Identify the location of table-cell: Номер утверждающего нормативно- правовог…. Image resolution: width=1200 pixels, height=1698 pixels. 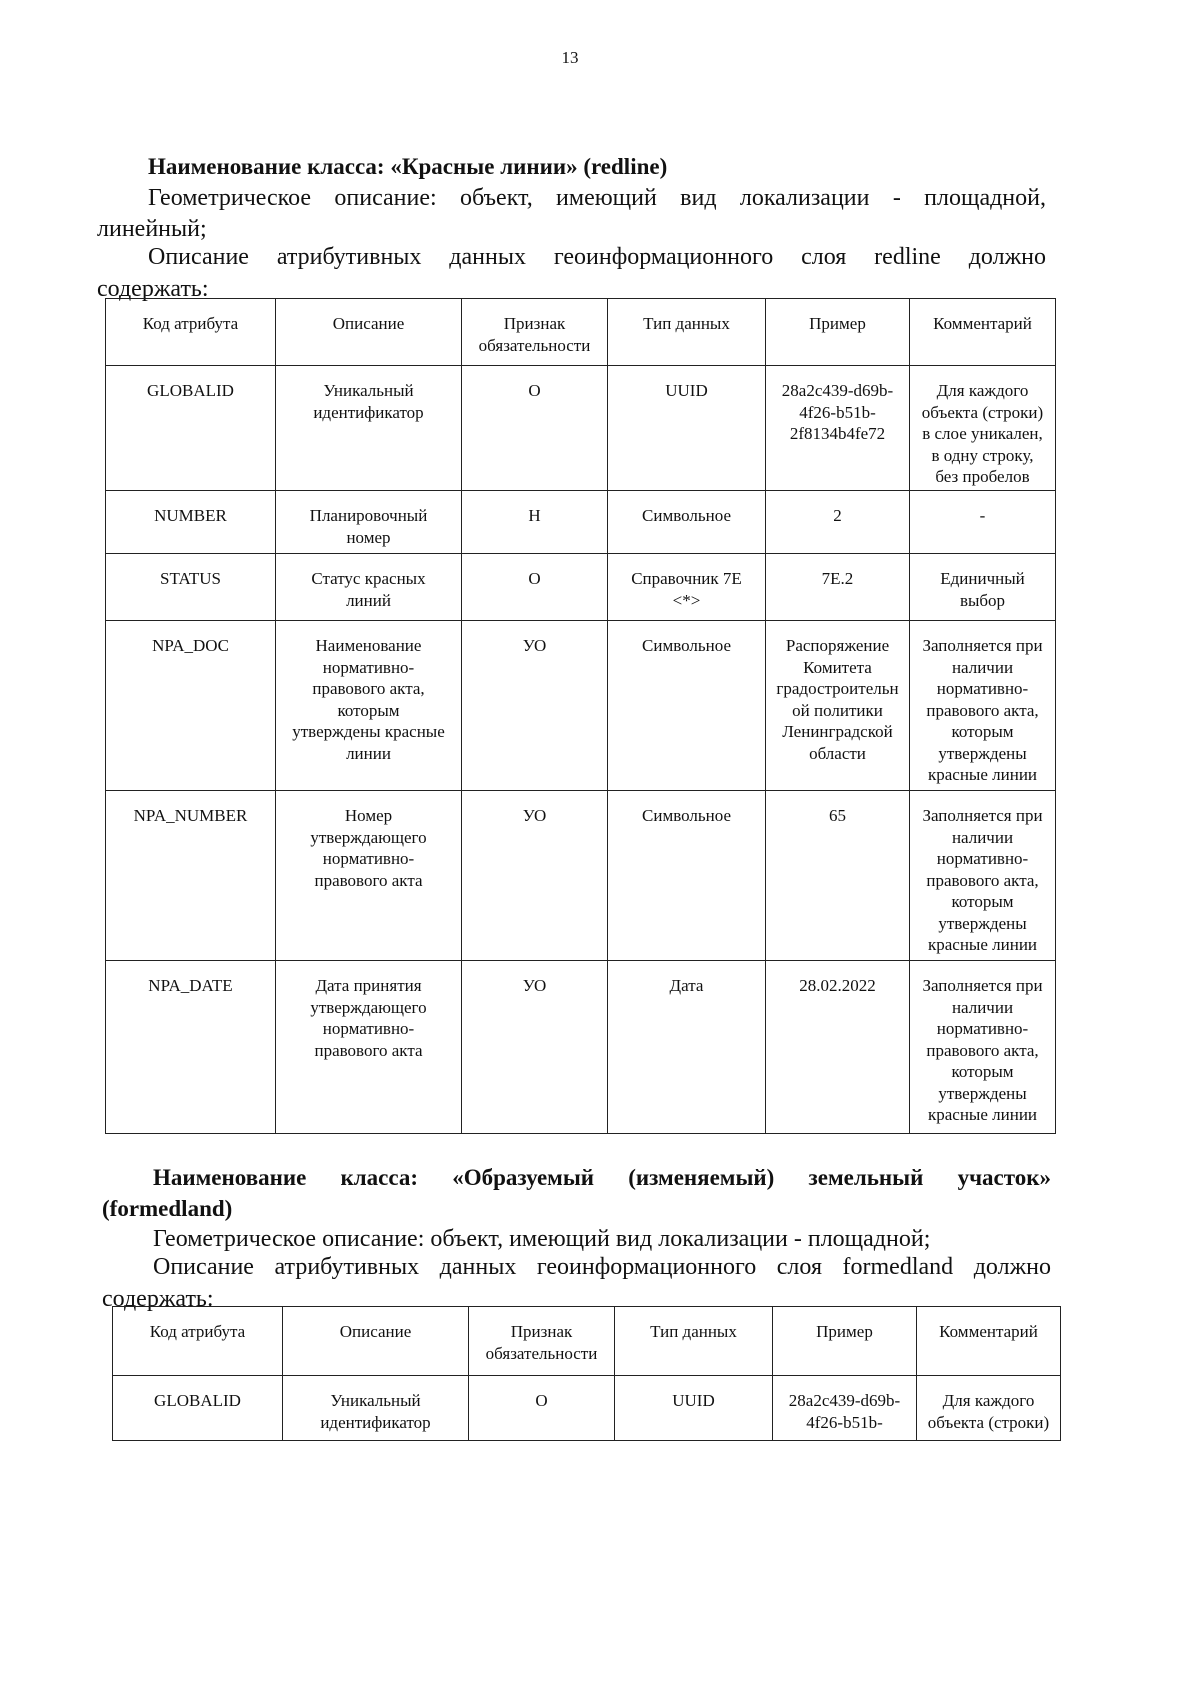
(368, 875).